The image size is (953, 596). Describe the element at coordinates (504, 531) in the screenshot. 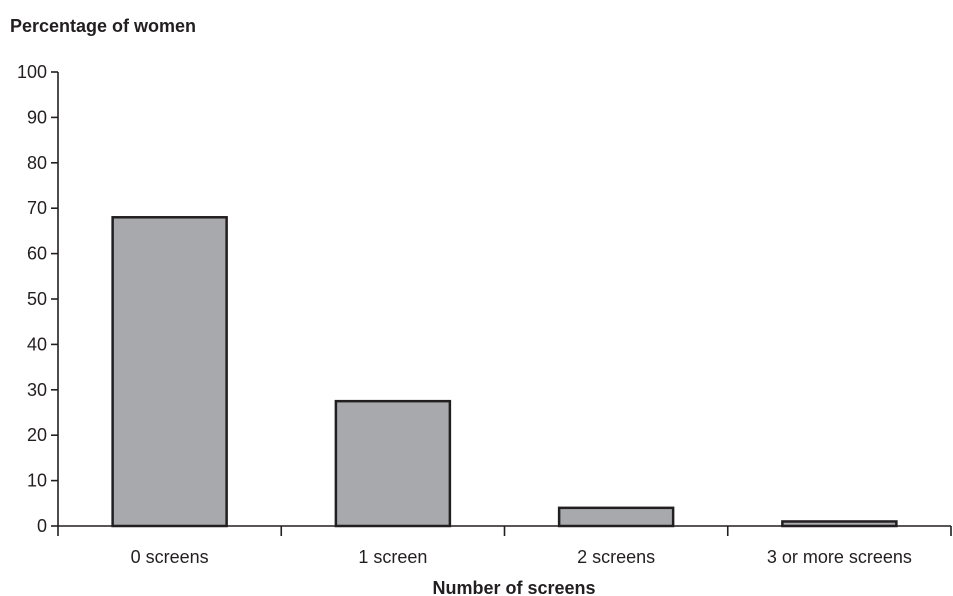

I see `x-ticks` at that location.